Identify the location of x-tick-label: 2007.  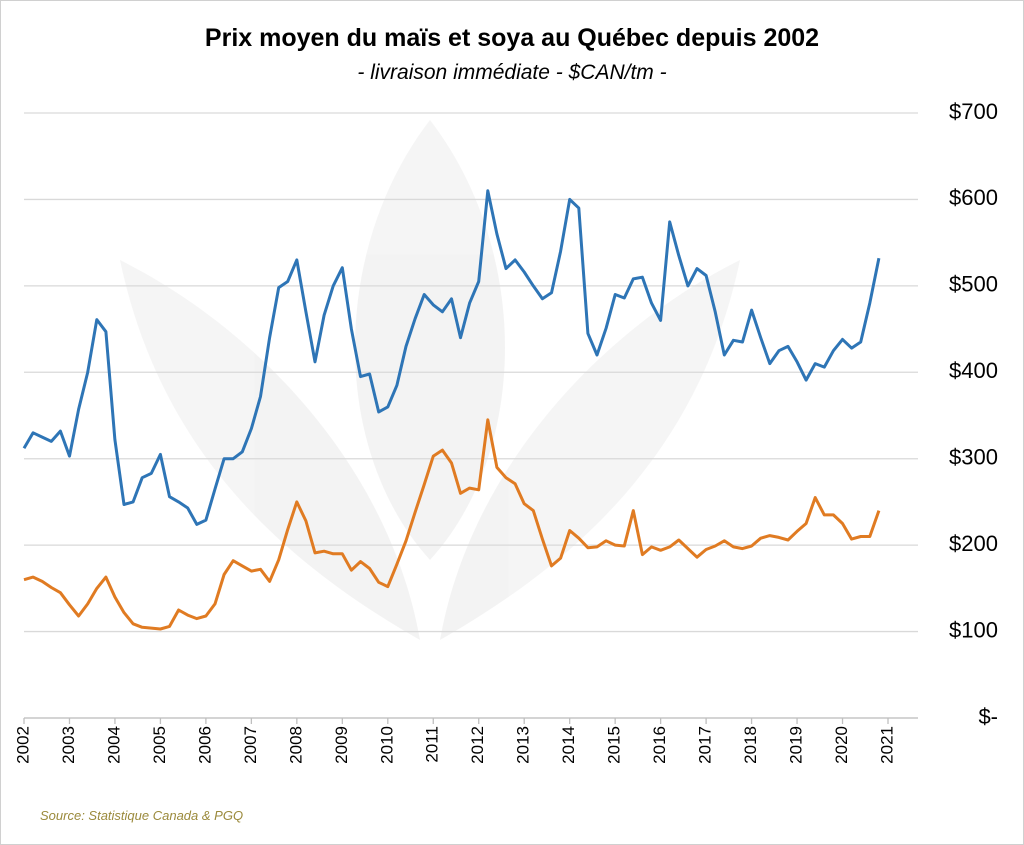
(250, 745).